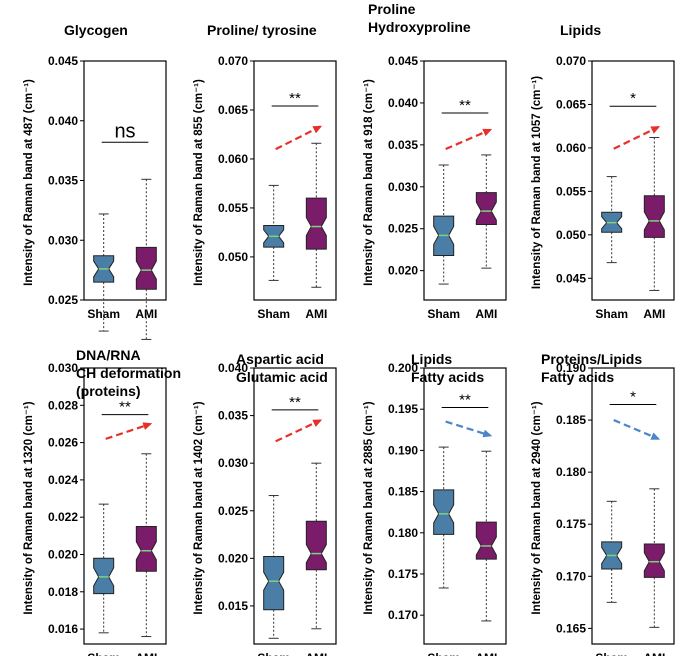  What do you see at coordinates (199, 507) in the screenshot?
I see `y-axis-label: Intensity of Raman band at 1402 (cm⁻¹)` at bounding box center [199, 507].